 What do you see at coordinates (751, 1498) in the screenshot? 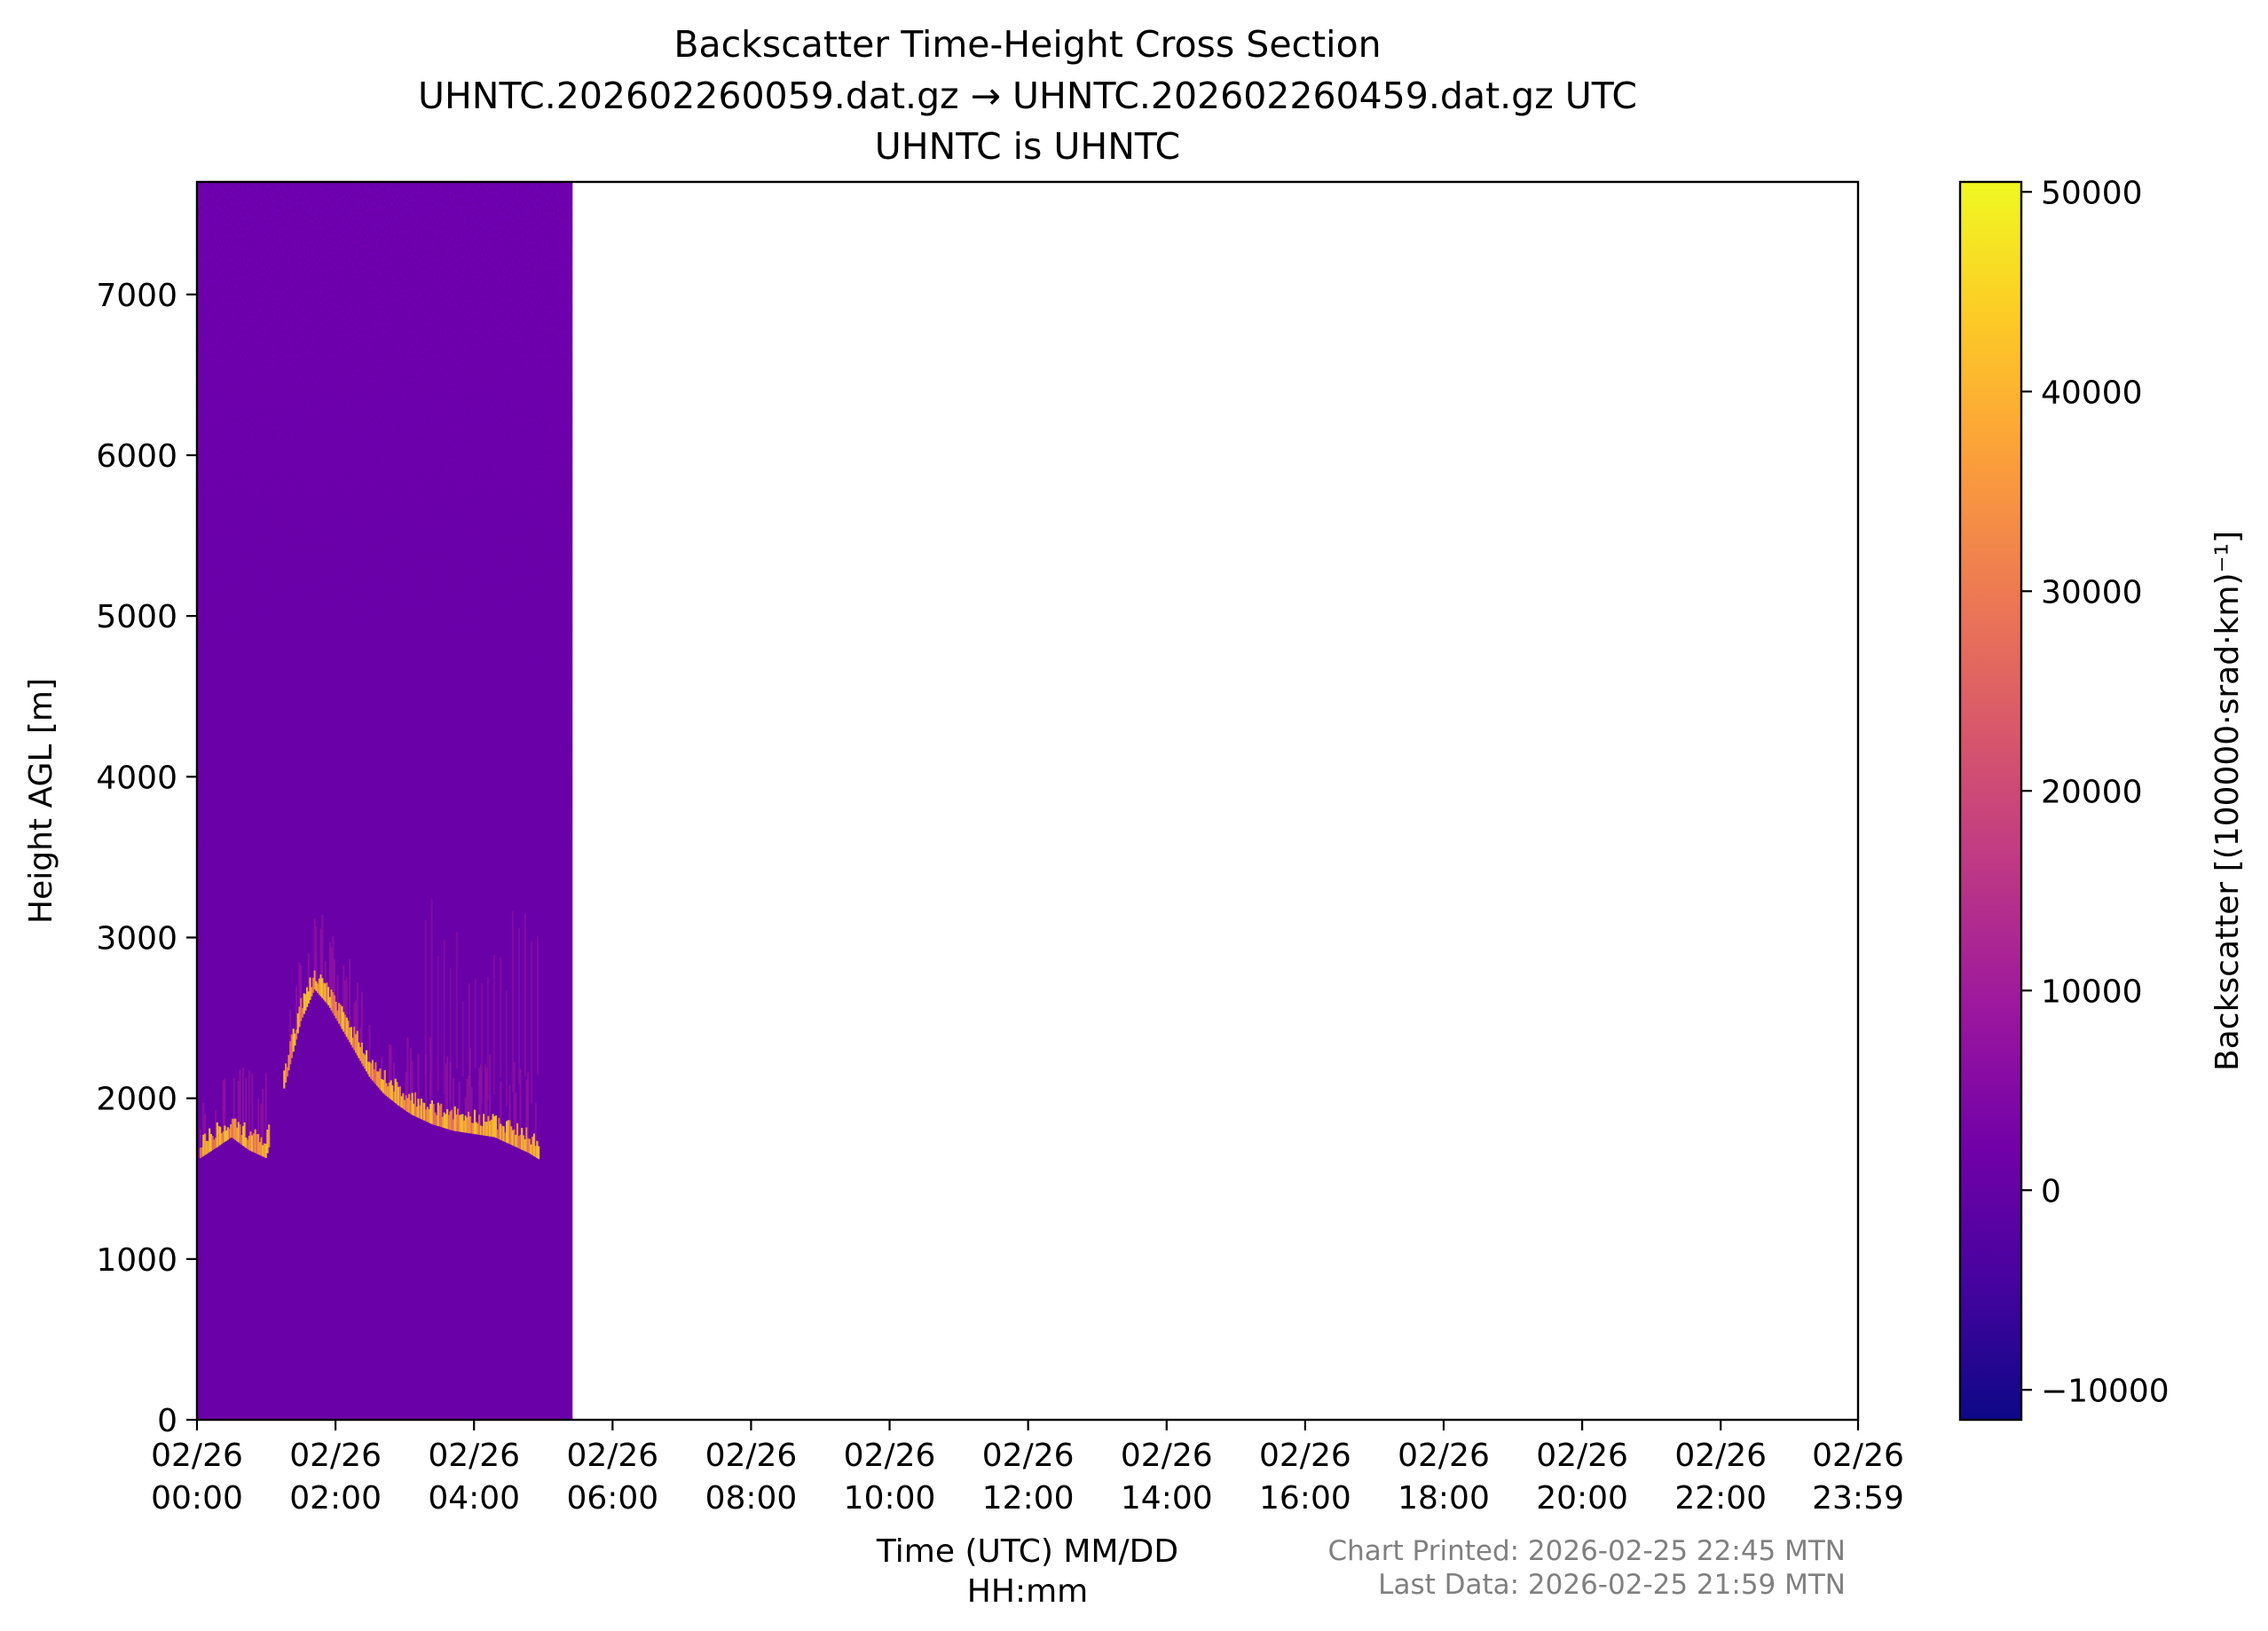
I see `x-tick-label-time: 08:00` at bounding box center [751, 1498].